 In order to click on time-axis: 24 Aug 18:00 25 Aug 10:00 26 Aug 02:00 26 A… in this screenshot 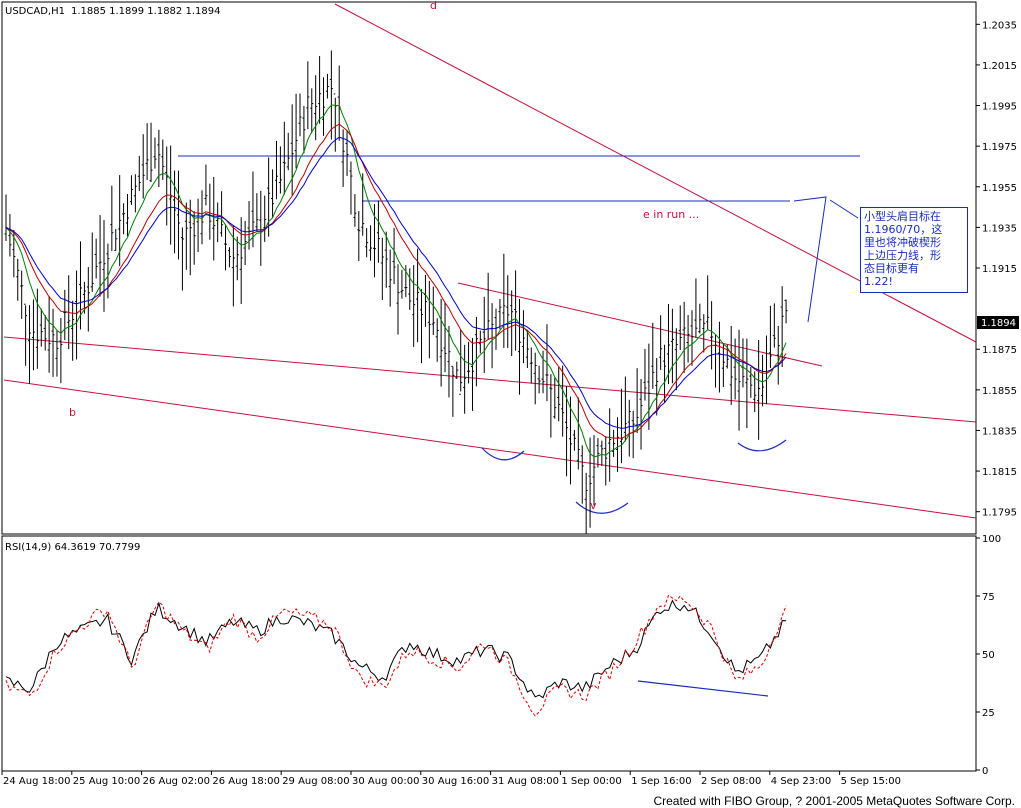, I will do `click(451, 779)`.